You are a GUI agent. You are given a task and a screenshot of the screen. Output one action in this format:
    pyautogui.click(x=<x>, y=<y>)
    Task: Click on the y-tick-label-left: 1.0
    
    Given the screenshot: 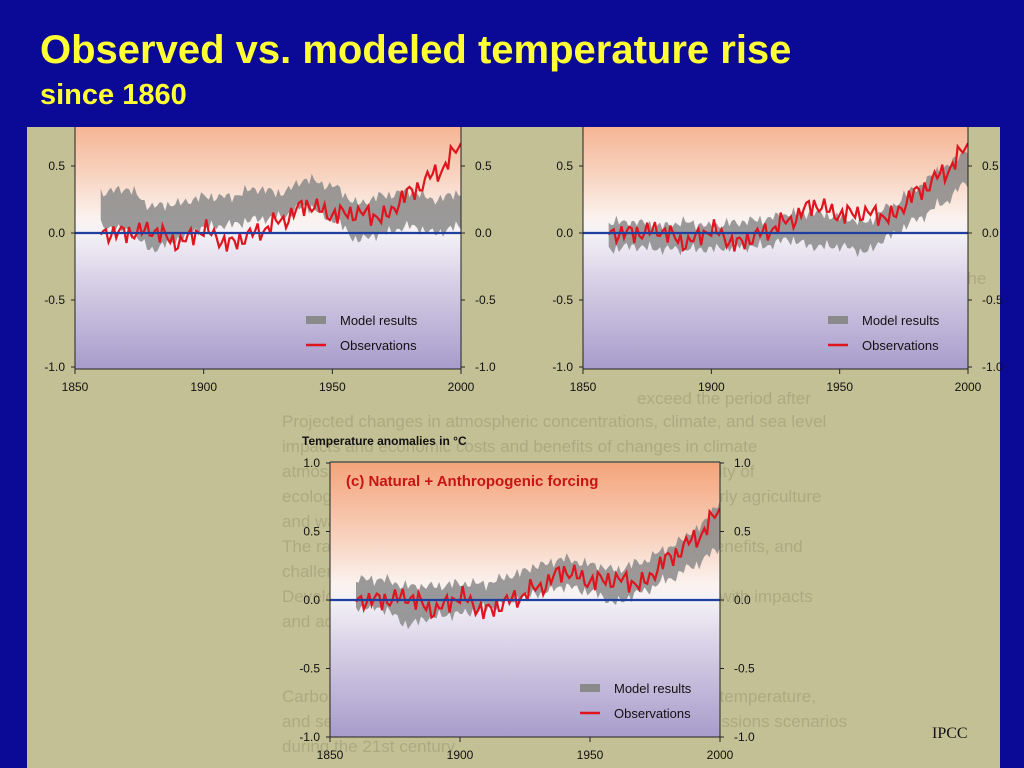 What is the action you would take?
    pyautogui.click(x=311, y=463)
    